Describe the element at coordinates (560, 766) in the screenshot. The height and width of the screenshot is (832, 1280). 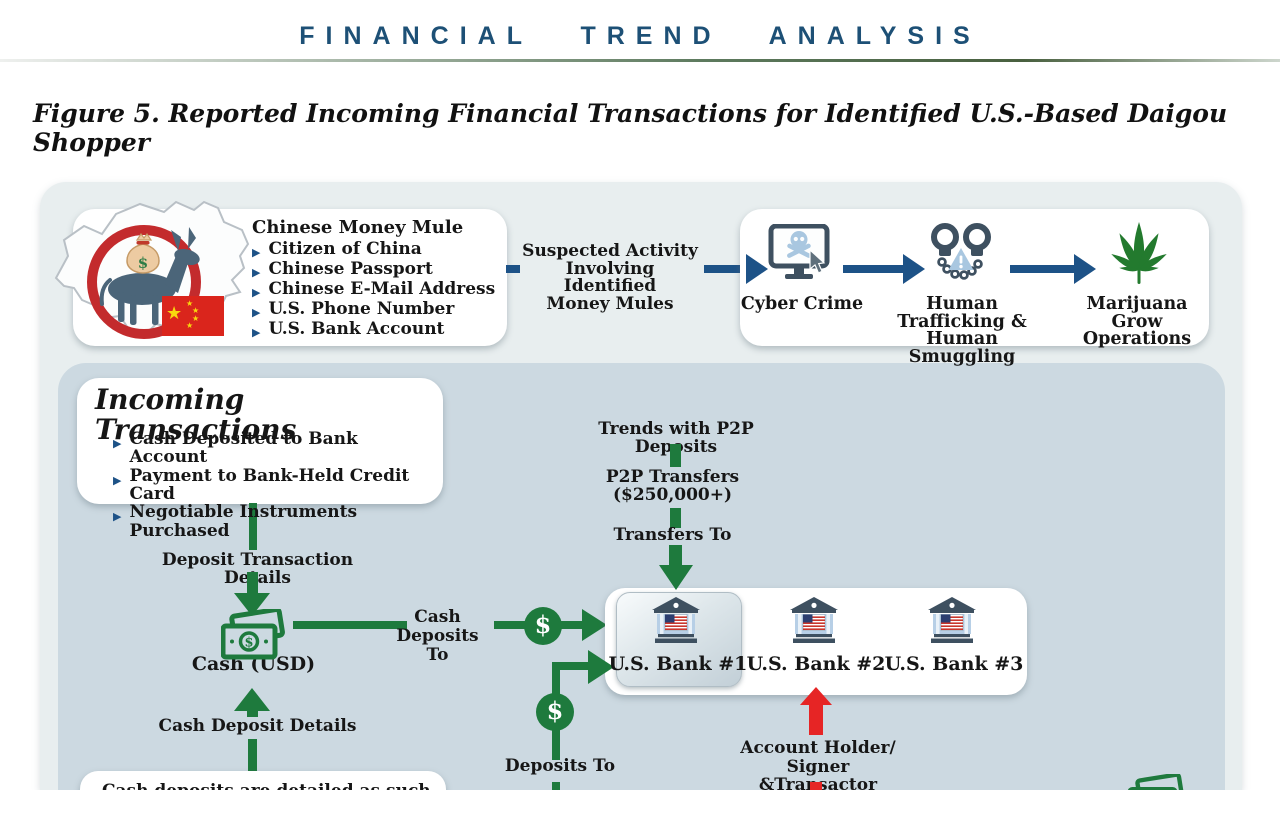
I see `deposits-to-label: Deposits To` at that location.